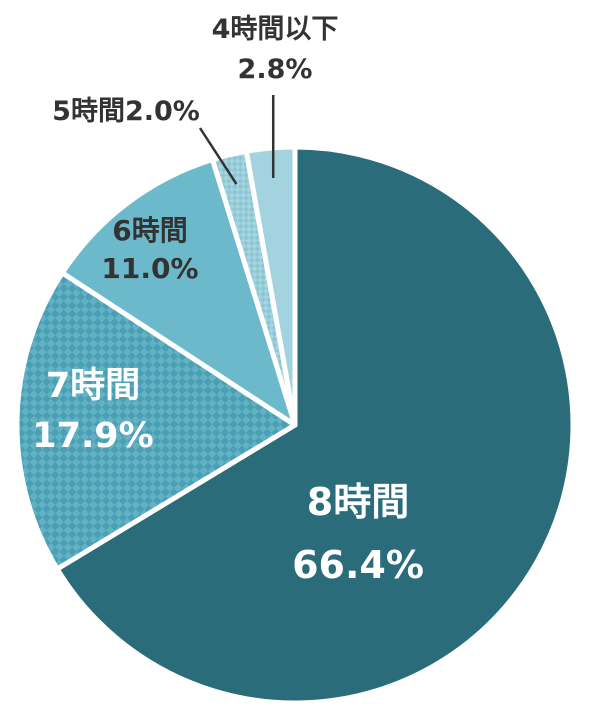 The height and width of the screenshot is (720, 600). What do you see at coordinates (93, 386) in the screenshot?
I see `slice-category-label-1: 7時間` at bounding box center [93, 386].